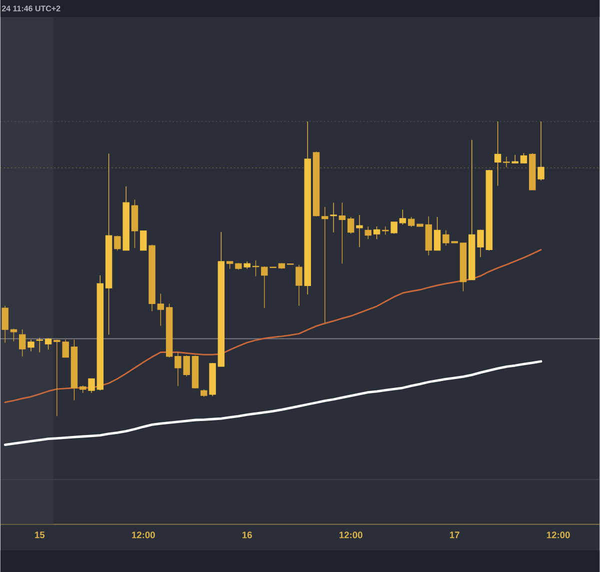 The width and height of the screenshot is (600, 572). What do you see at coordinates (40, 535) in the screenshot?
I see `x-tick-label: 15` at bounding box center [40, 535].